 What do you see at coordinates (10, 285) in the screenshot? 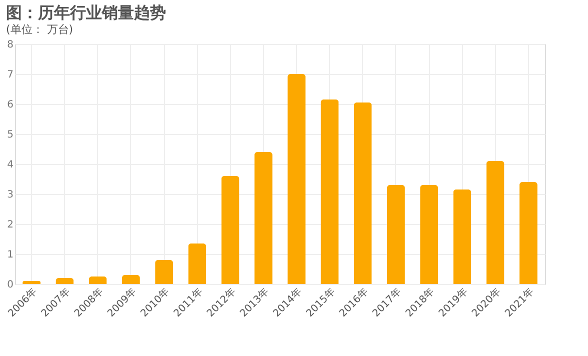
I see `y-tick-label: 0` at bounding box center [10, 285].